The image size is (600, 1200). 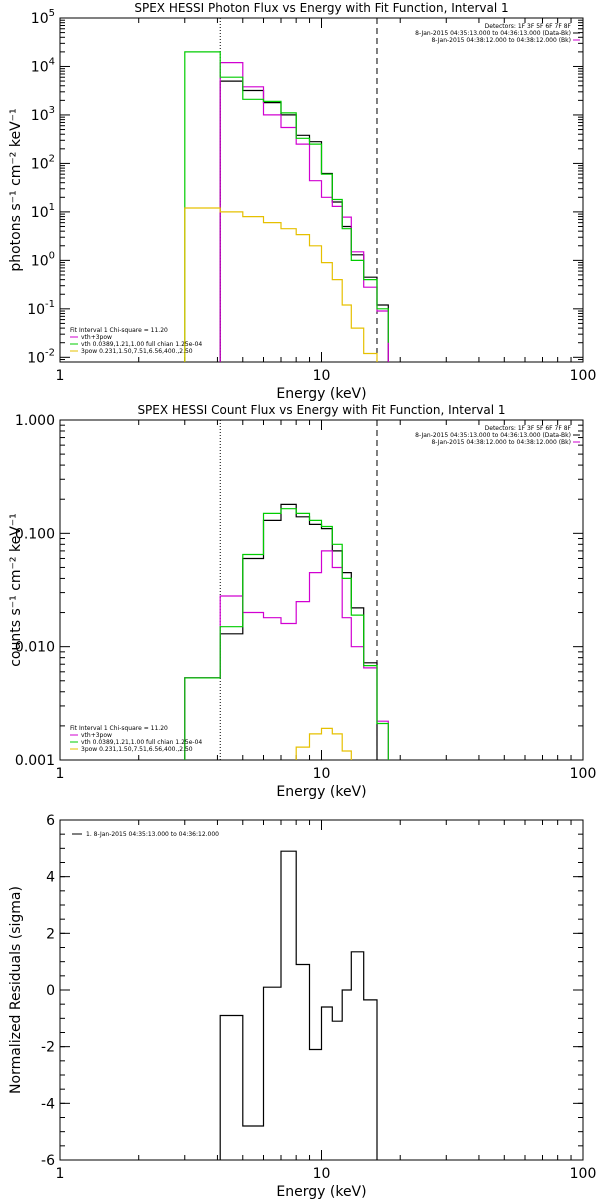 I want to click on y-tick-label: 10⁵, so click(x=43, y=17).